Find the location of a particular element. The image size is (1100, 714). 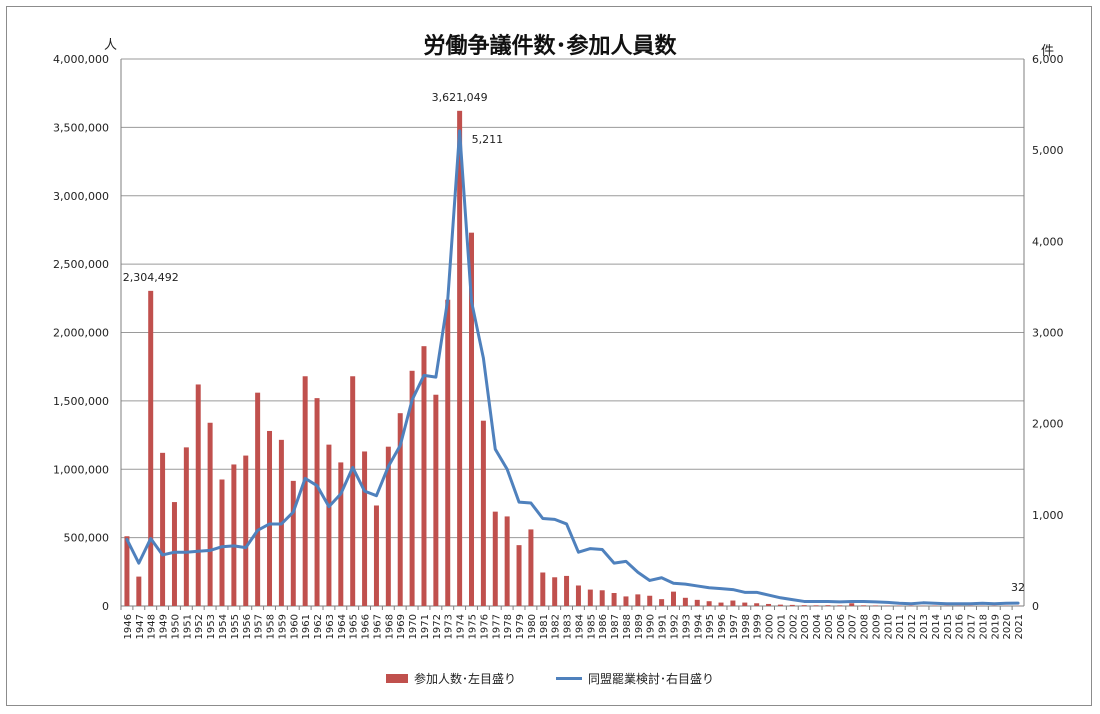

x-tick-label: 2006 is located at coordinates (841, 626).